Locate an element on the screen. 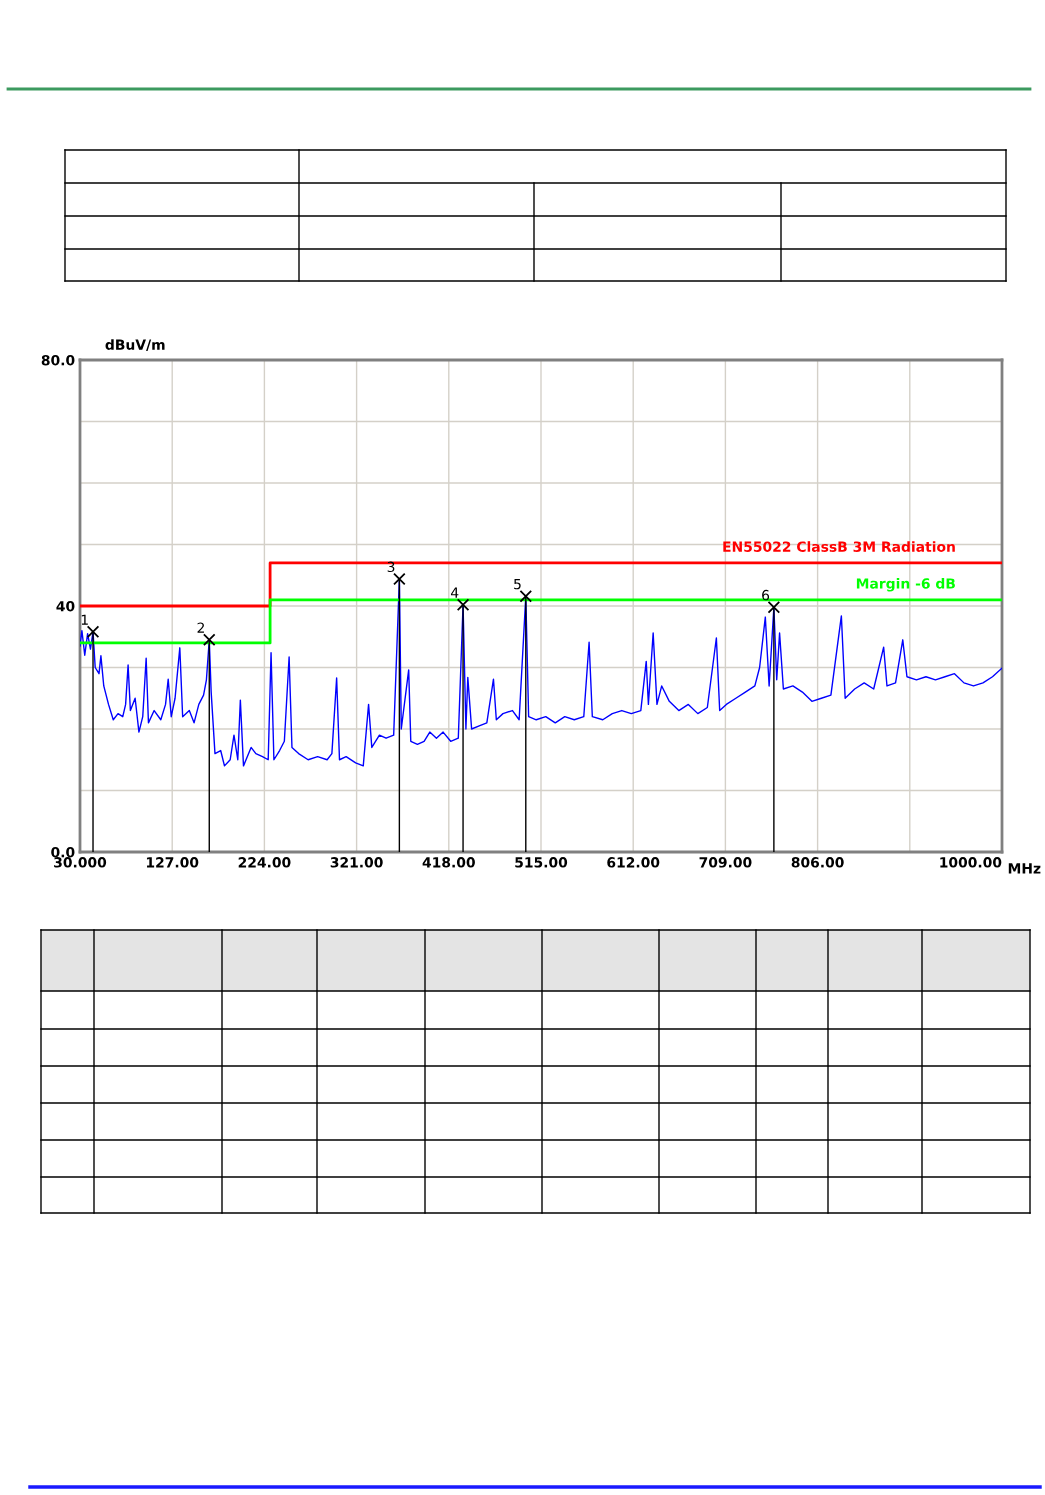 This screenshot has height=1495, width=1045. x-tick-label: 612.00 is located at coordinates (633, 862).